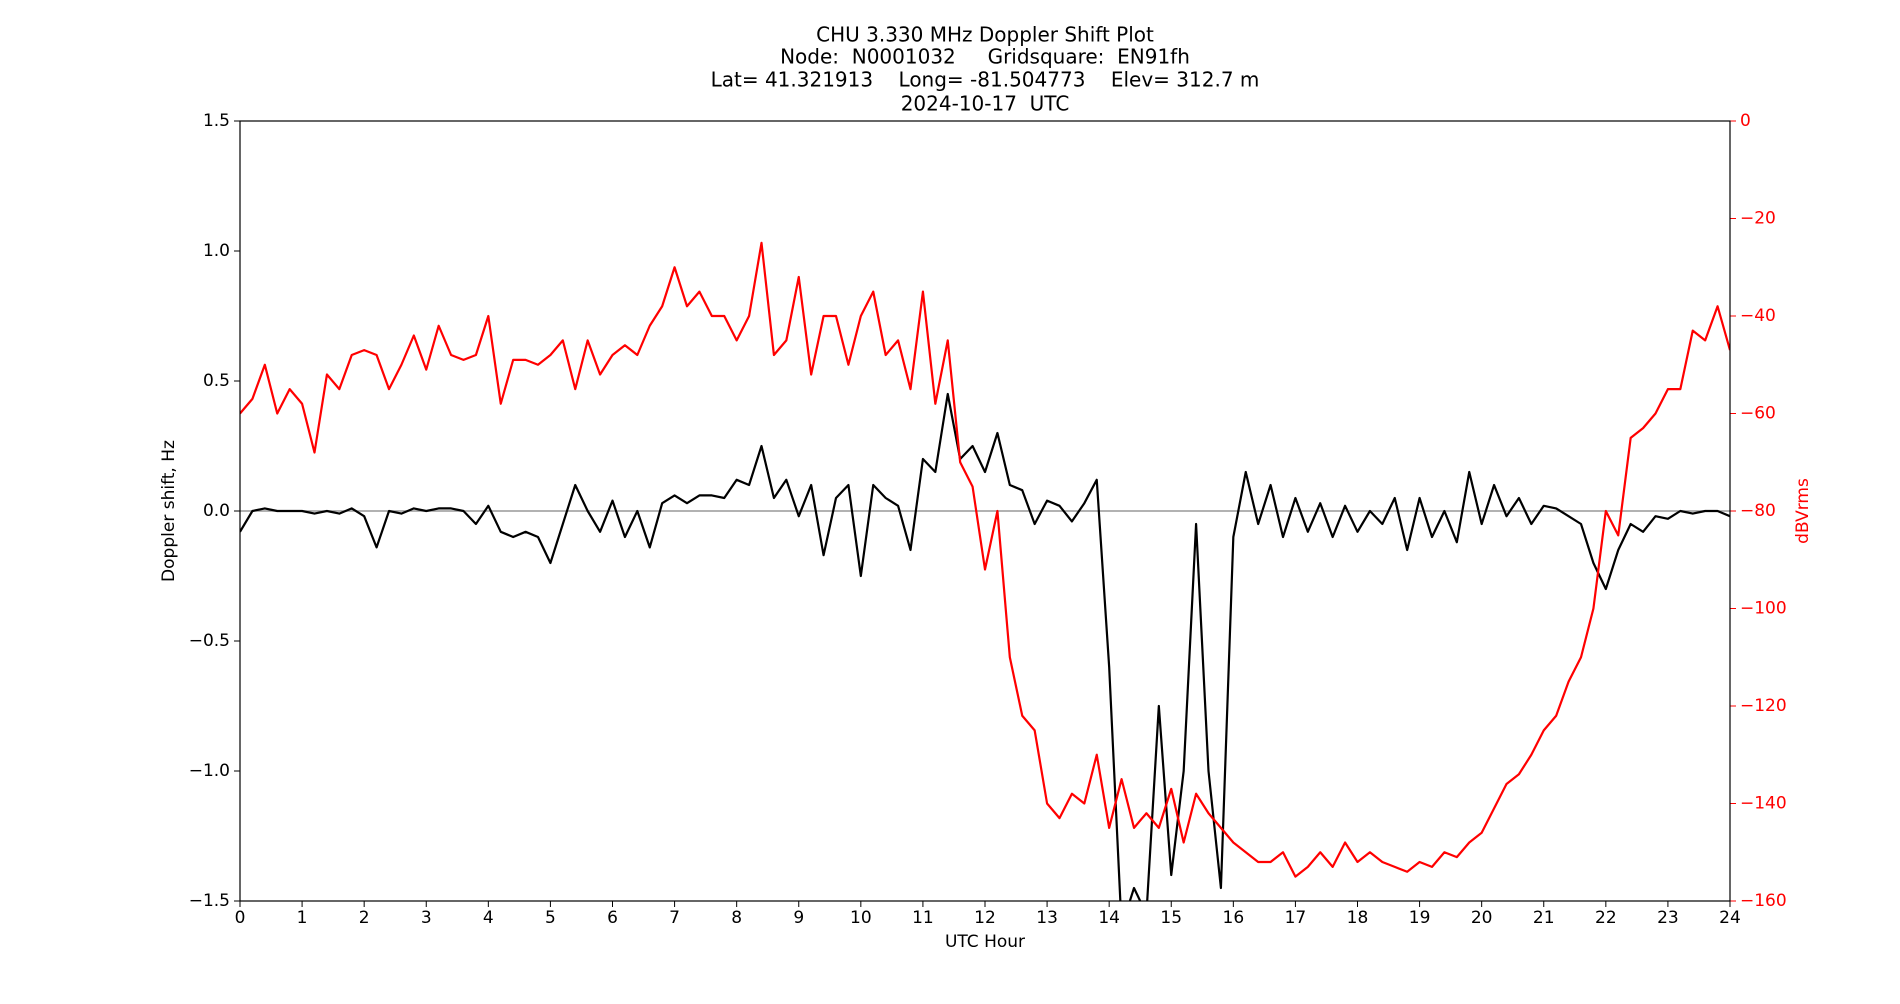 The image size is (1900, 1004). What do you see at coordinates (798, 918) in the screenshot?
I see `x-tick-label: 9` at bounding box center [798, 918].